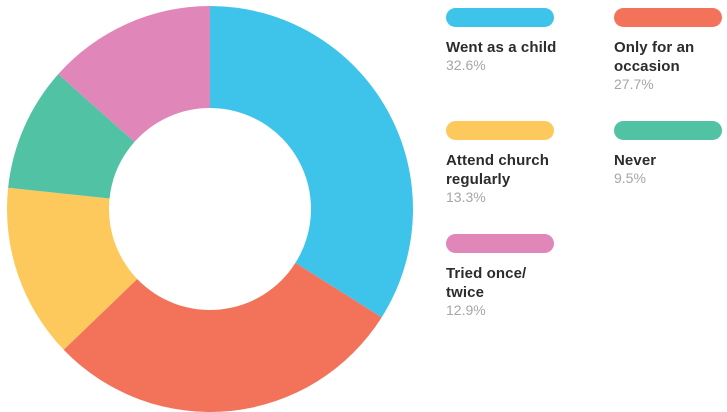 Image resolution: width=727 pixels, height=412 pixels. I want to click on legend-value: 32.6%, so click(466, 65).